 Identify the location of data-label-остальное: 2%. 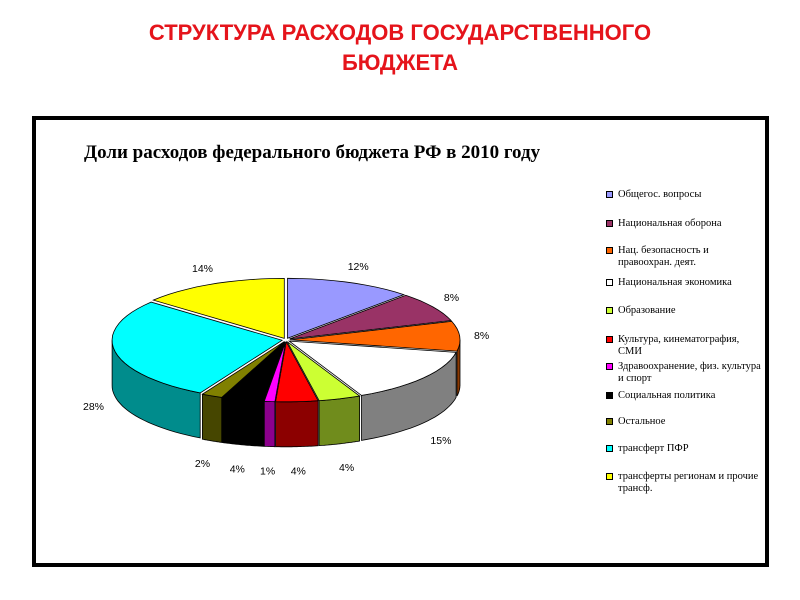
(202, 464).